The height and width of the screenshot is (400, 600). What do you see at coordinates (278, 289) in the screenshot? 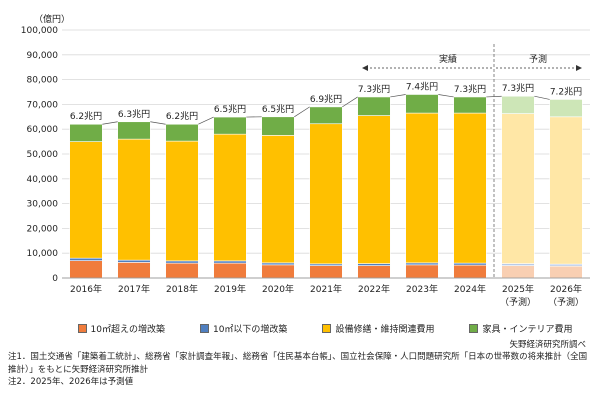
I see `x-tick-label: 2020年` at bounding box center [278, 289].